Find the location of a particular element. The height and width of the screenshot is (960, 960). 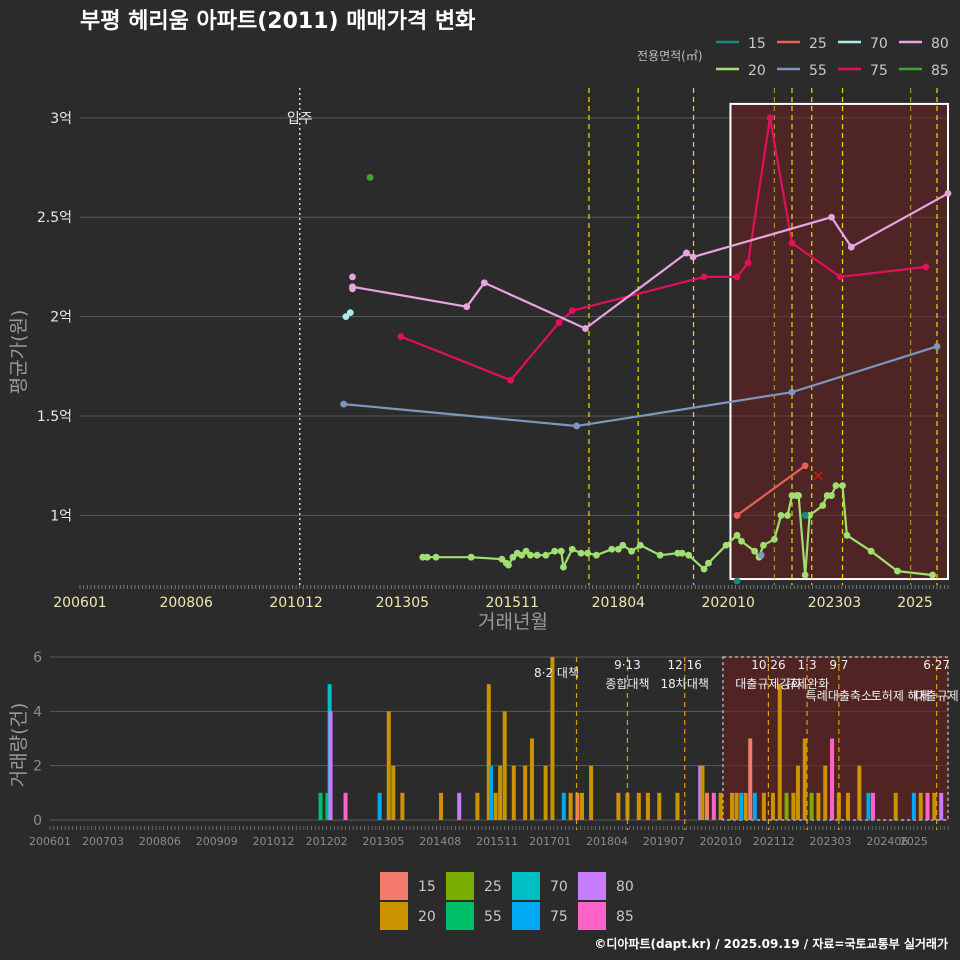

volume-x-tick: 201907 is located at coordinates (664, 841).